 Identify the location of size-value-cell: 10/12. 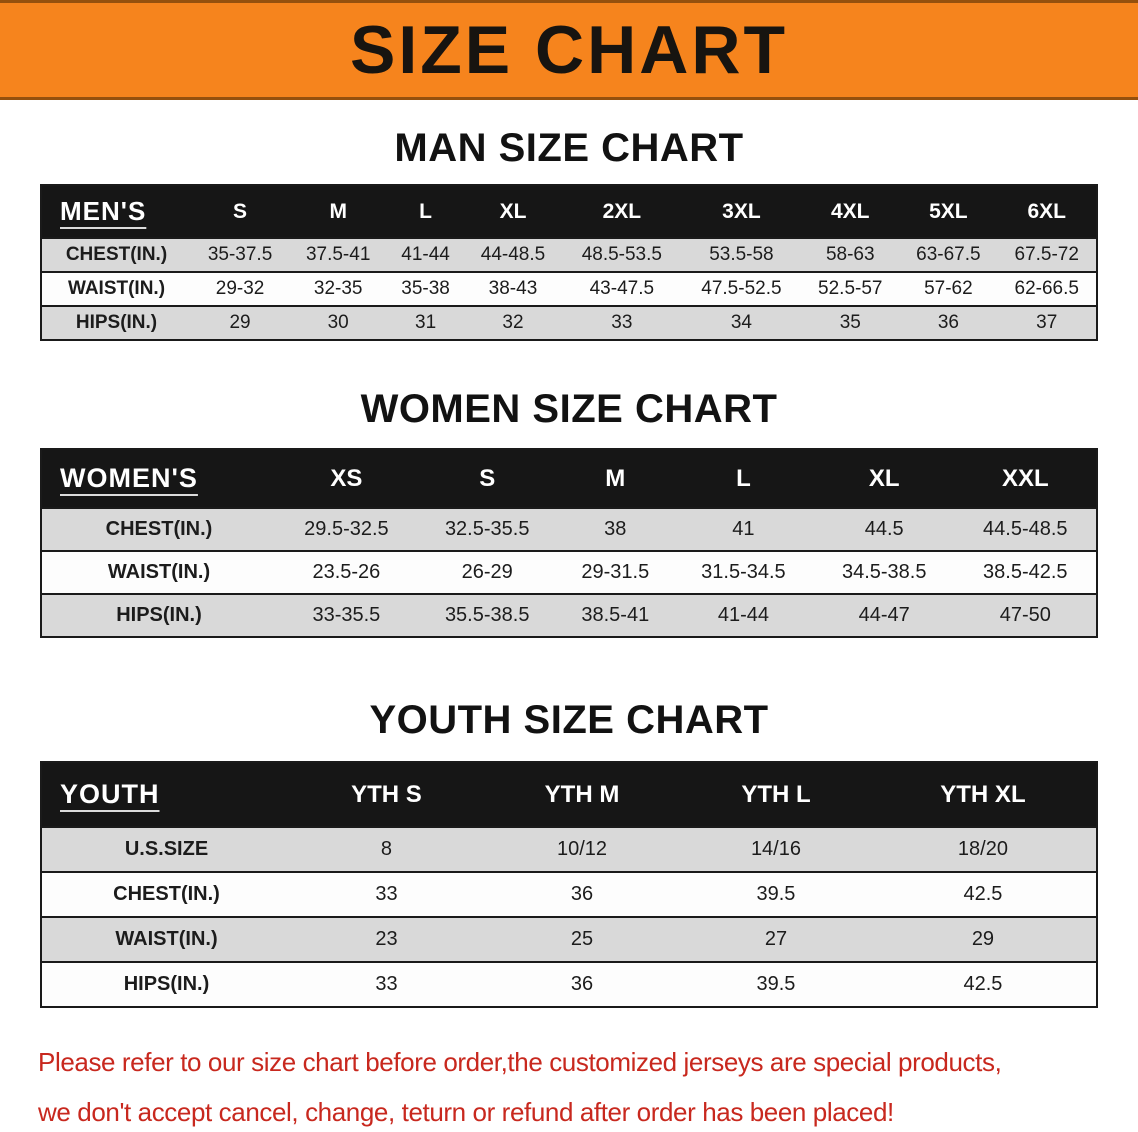
(582, 849).